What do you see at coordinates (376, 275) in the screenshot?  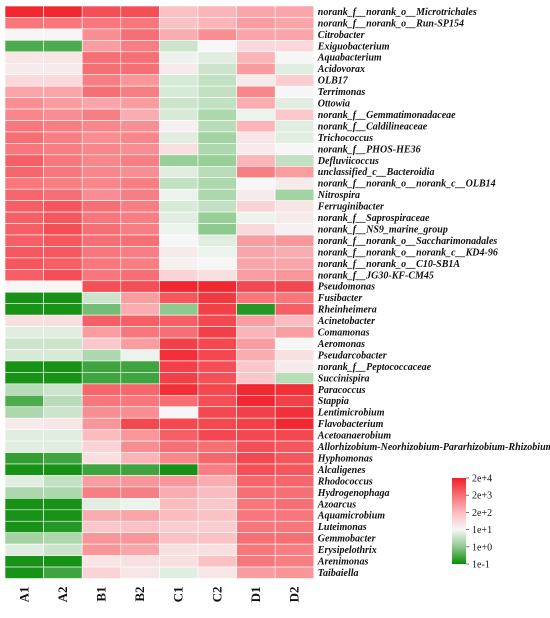 I see `row-label: norank_f__JG30-KF-CM45` at bounding box center [376, 275].